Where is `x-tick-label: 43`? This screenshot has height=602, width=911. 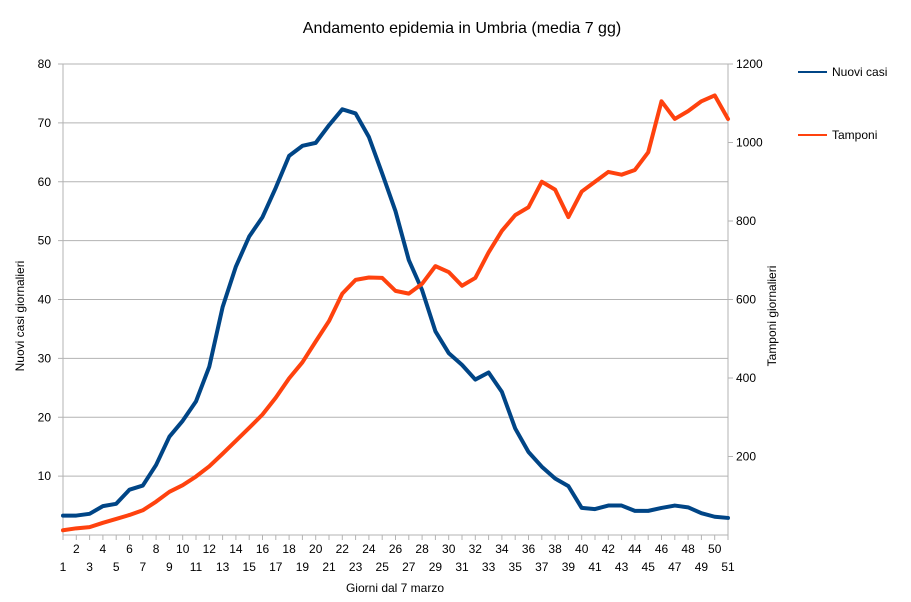
x-tick-label: 43 is located at coordinates (622, 567).